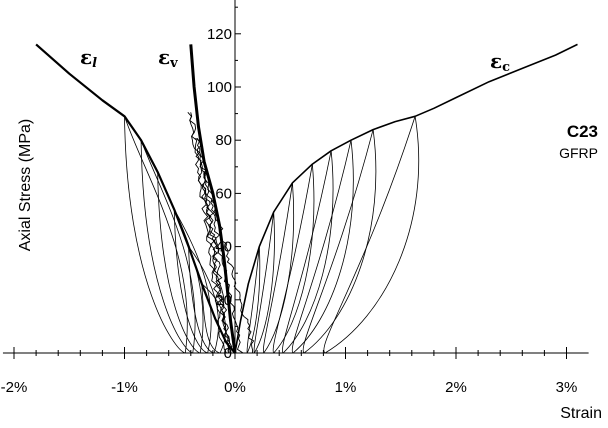 This screenshot has height=428, width=608. Describe the element at coordinates (219, 87) in the screenshot. I see `y-tick-label: 100` at that location.